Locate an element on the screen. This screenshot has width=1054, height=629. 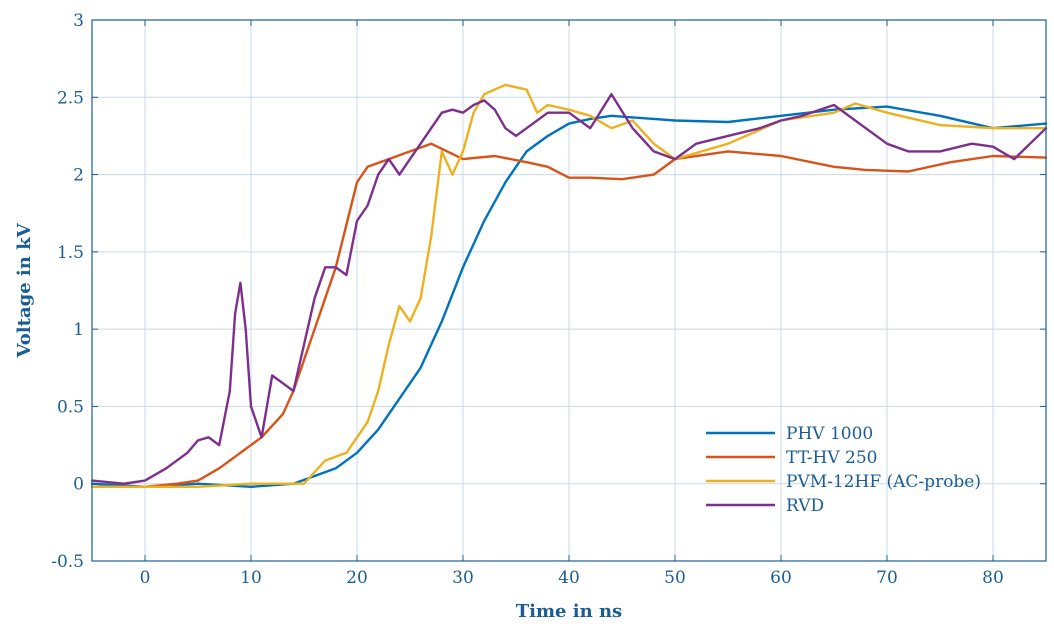
y-tick-label: 2 is located at coordinates (78, 176).